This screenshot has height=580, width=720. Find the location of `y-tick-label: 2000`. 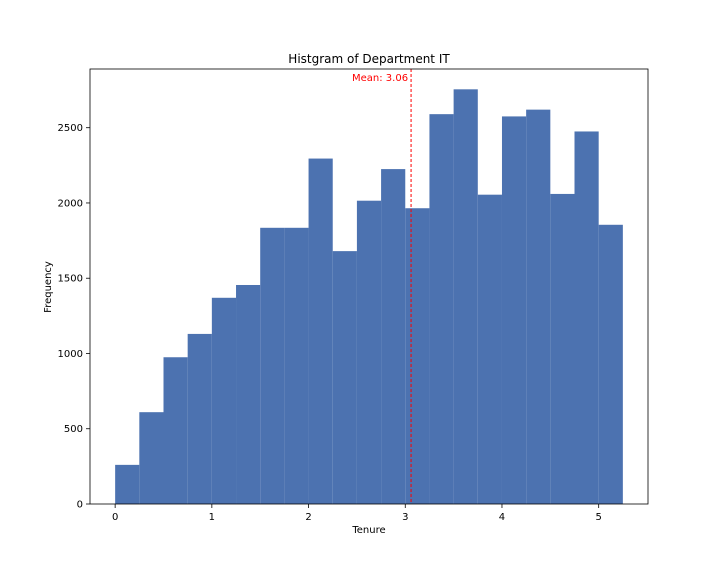

y-tick-label: 2000 is located at coordinates (70, 203).